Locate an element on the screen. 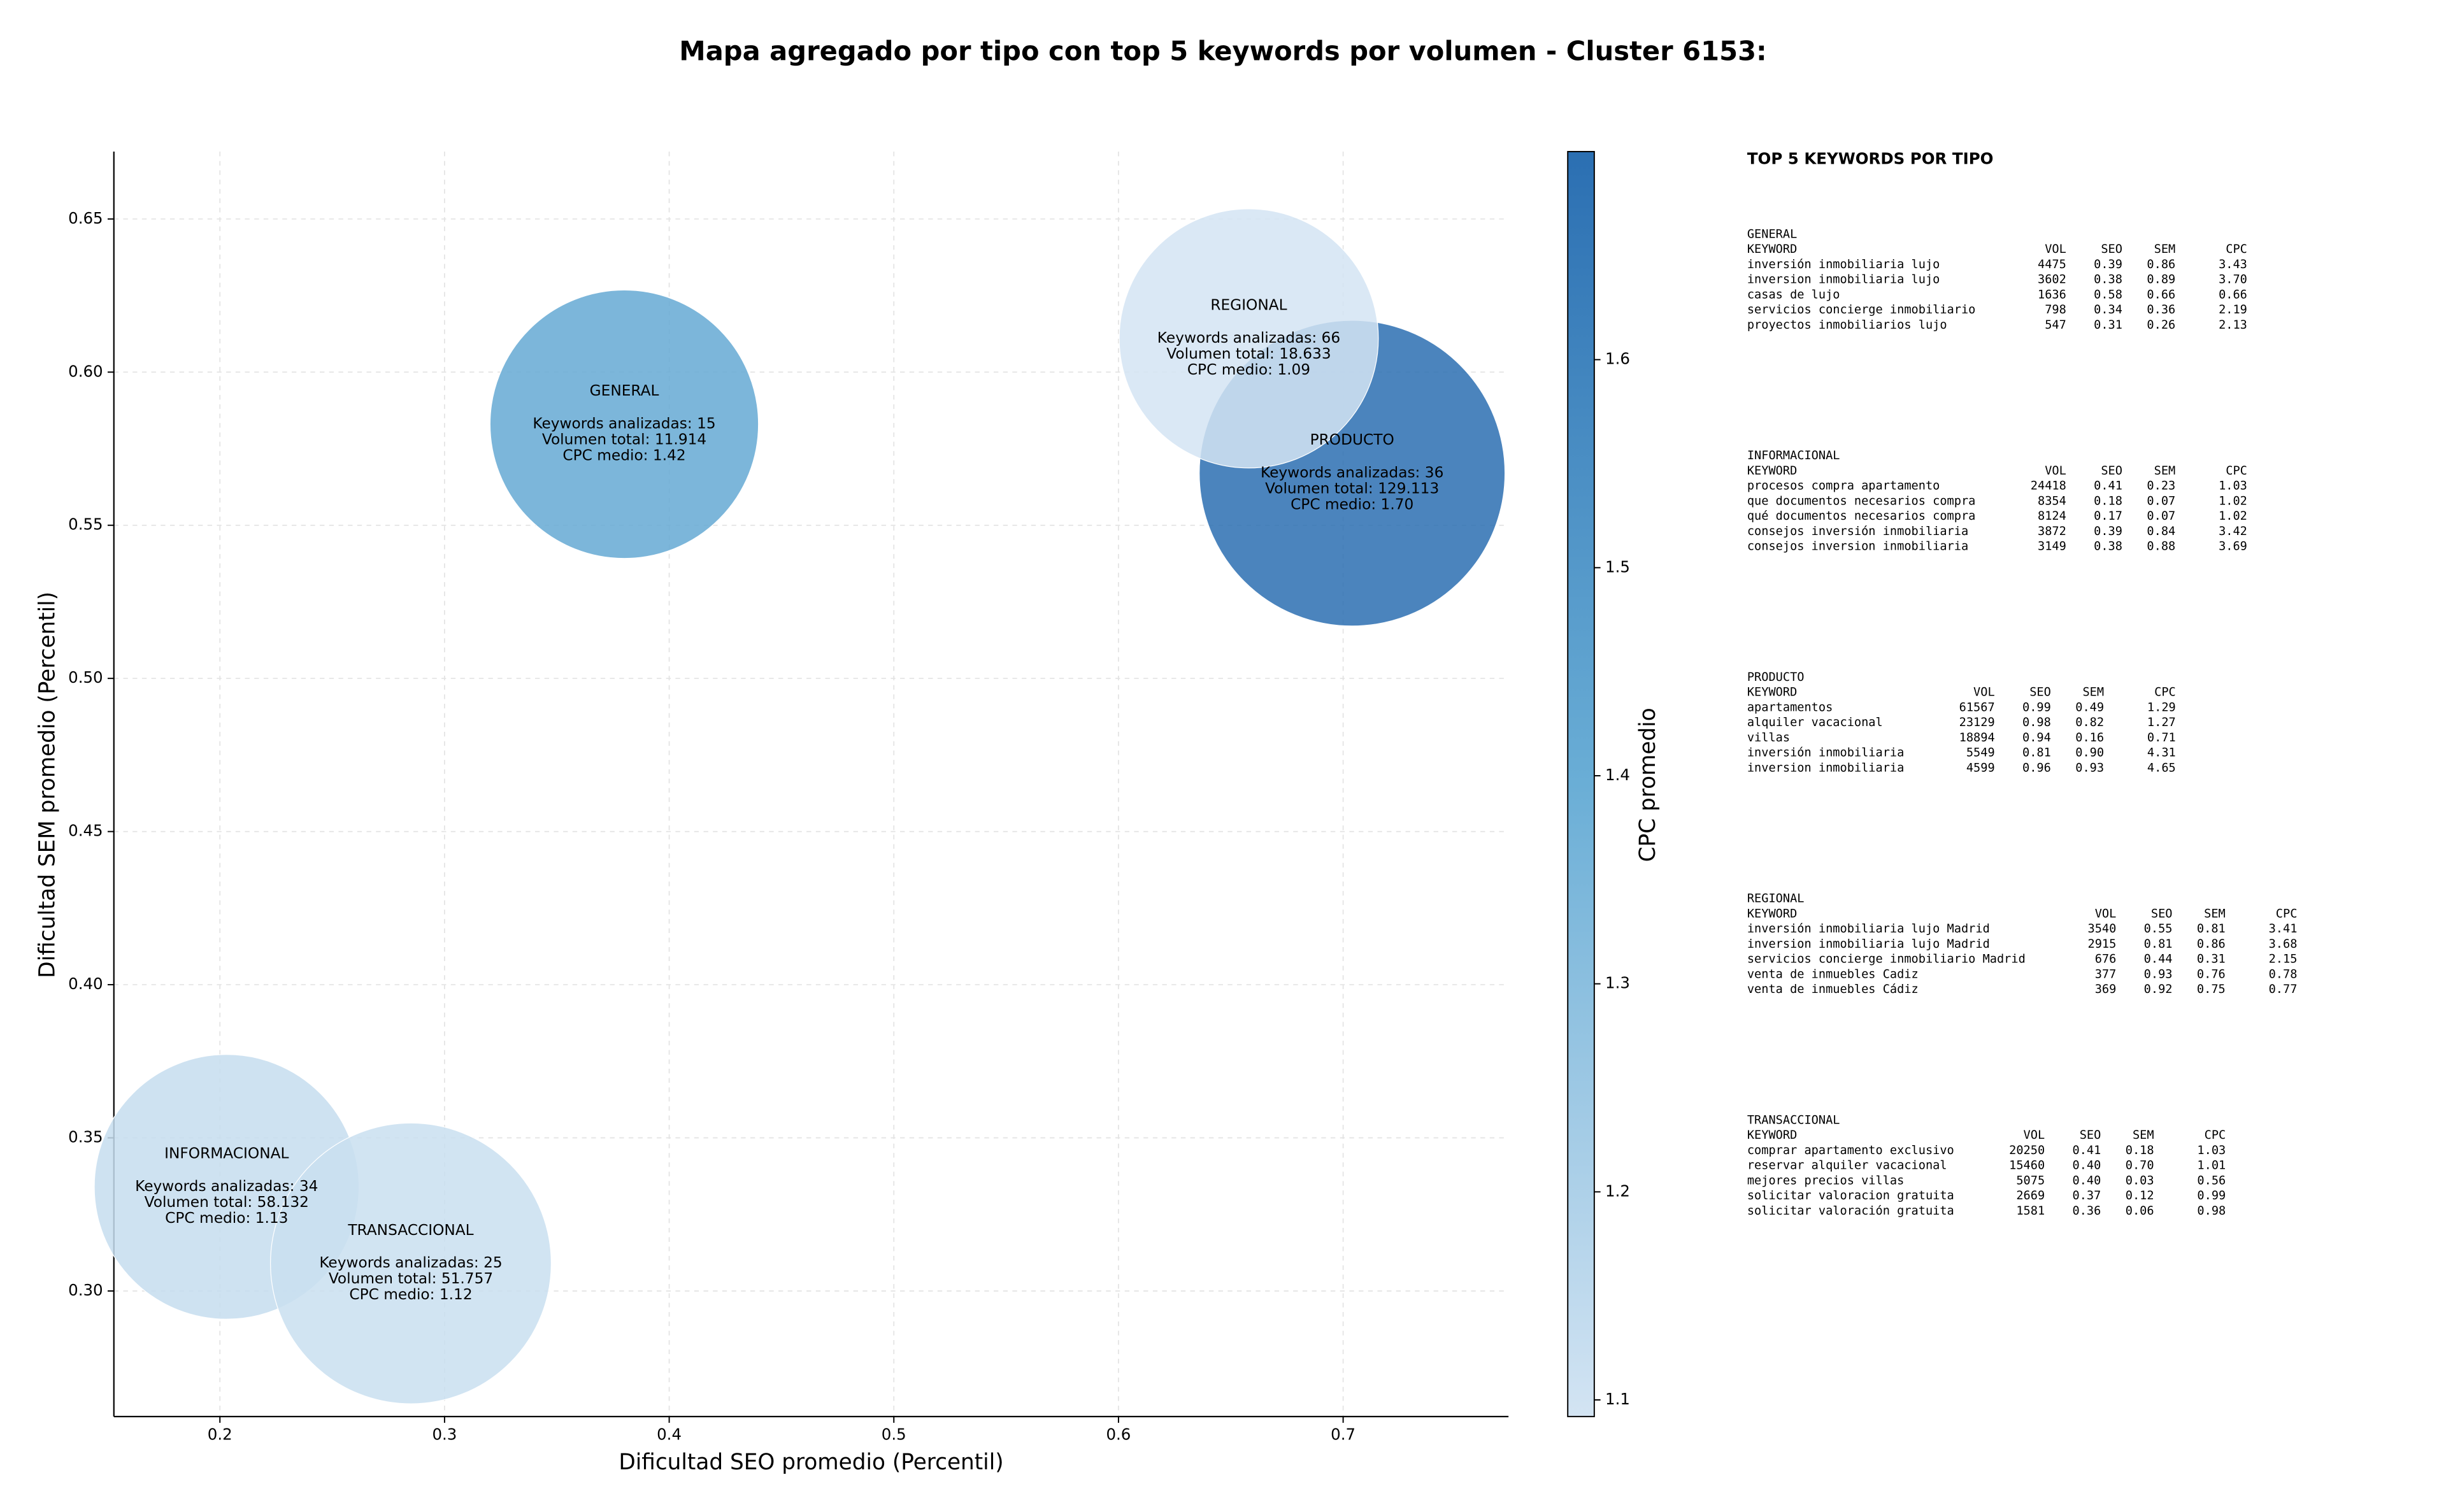 The image size is (2446, 1512). colorbar-tick-label: 1.2 is located at coordinates (1617, 1190).